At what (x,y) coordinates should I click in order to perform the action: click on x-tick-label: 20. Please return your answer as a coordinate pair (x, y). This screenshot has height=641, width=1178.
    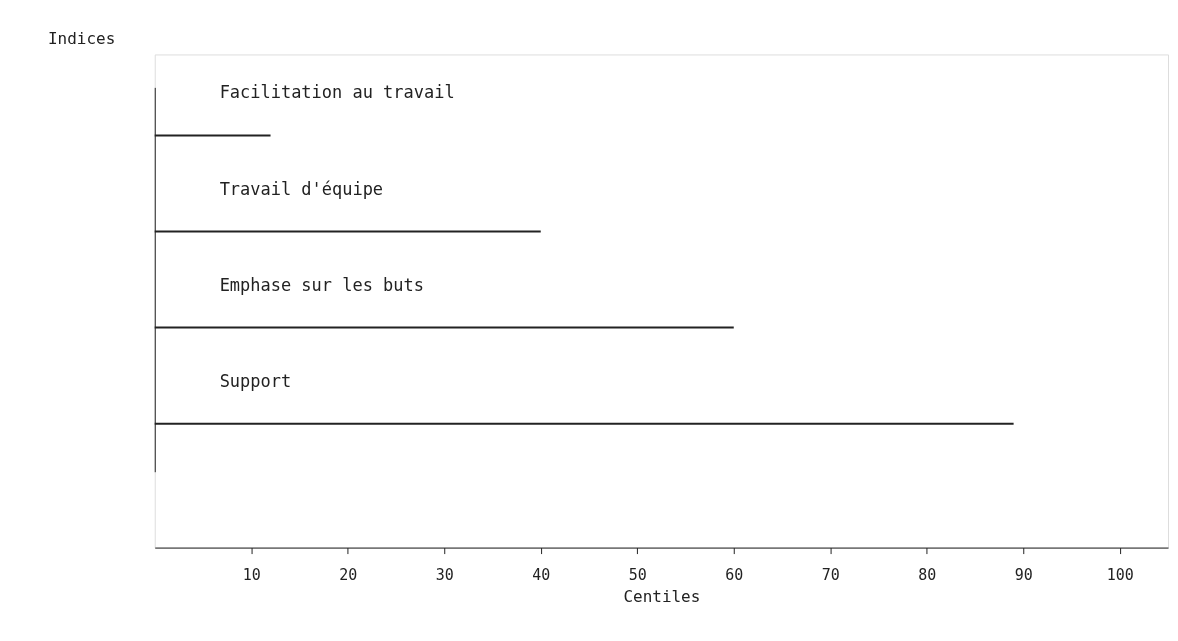
    Looking at the image, I should click on (348, 575).